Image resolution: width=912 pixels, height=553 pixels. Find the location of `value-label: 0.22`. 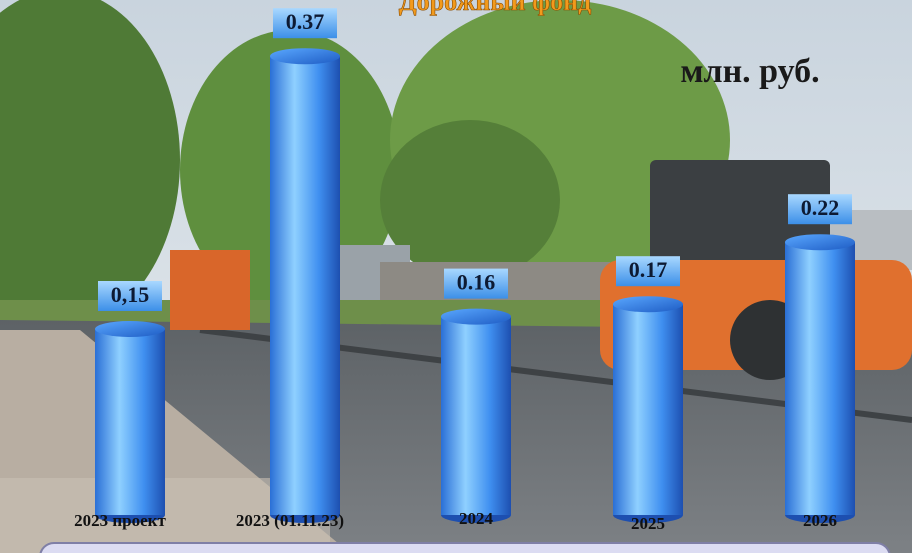

value-label: 0.22 is located at coordinates (820, 207).